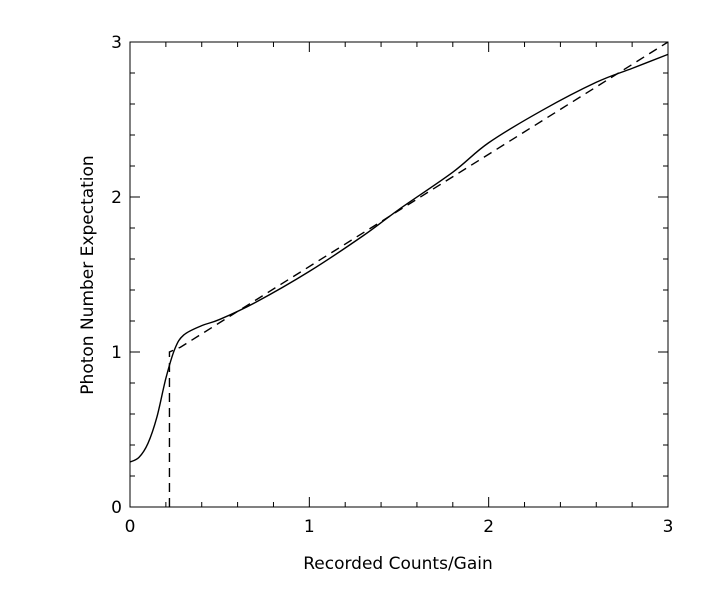  Describe the element at coordinates (668, 527) in the screenshot. I see `x-tick-label: 3` at that location.